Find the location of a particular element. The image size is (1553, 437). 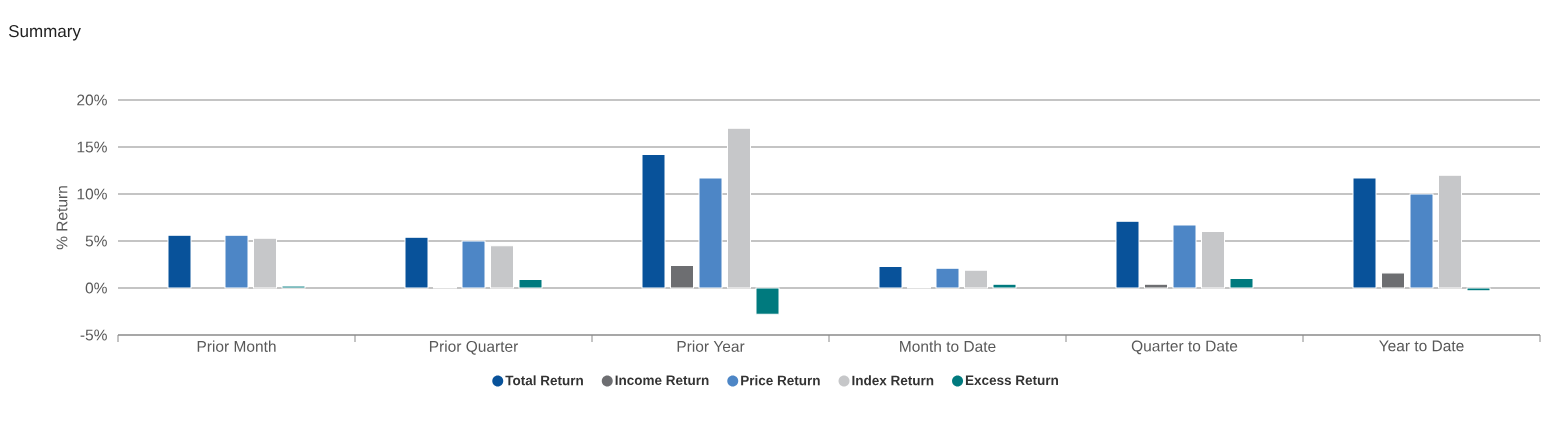

y-tick-label: 20% is located at coordinates (92, 100).